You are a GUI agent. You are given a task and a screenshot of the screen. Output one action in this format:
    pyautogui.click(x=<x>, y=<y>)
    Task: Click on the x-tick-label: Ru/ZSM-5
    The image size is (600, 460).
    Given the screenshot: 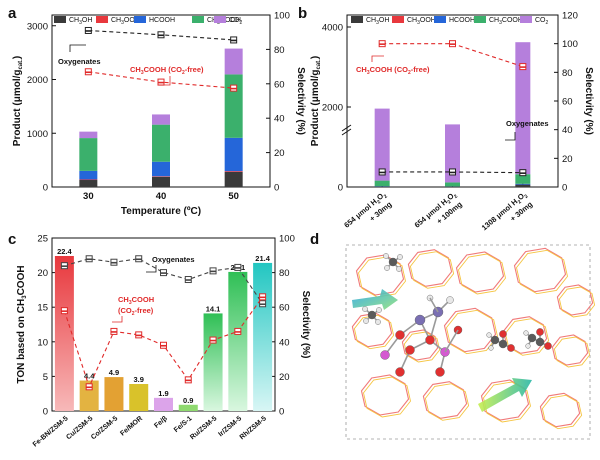 What is the action you would take?
    pyautogui.click(x=203, y=428)
    